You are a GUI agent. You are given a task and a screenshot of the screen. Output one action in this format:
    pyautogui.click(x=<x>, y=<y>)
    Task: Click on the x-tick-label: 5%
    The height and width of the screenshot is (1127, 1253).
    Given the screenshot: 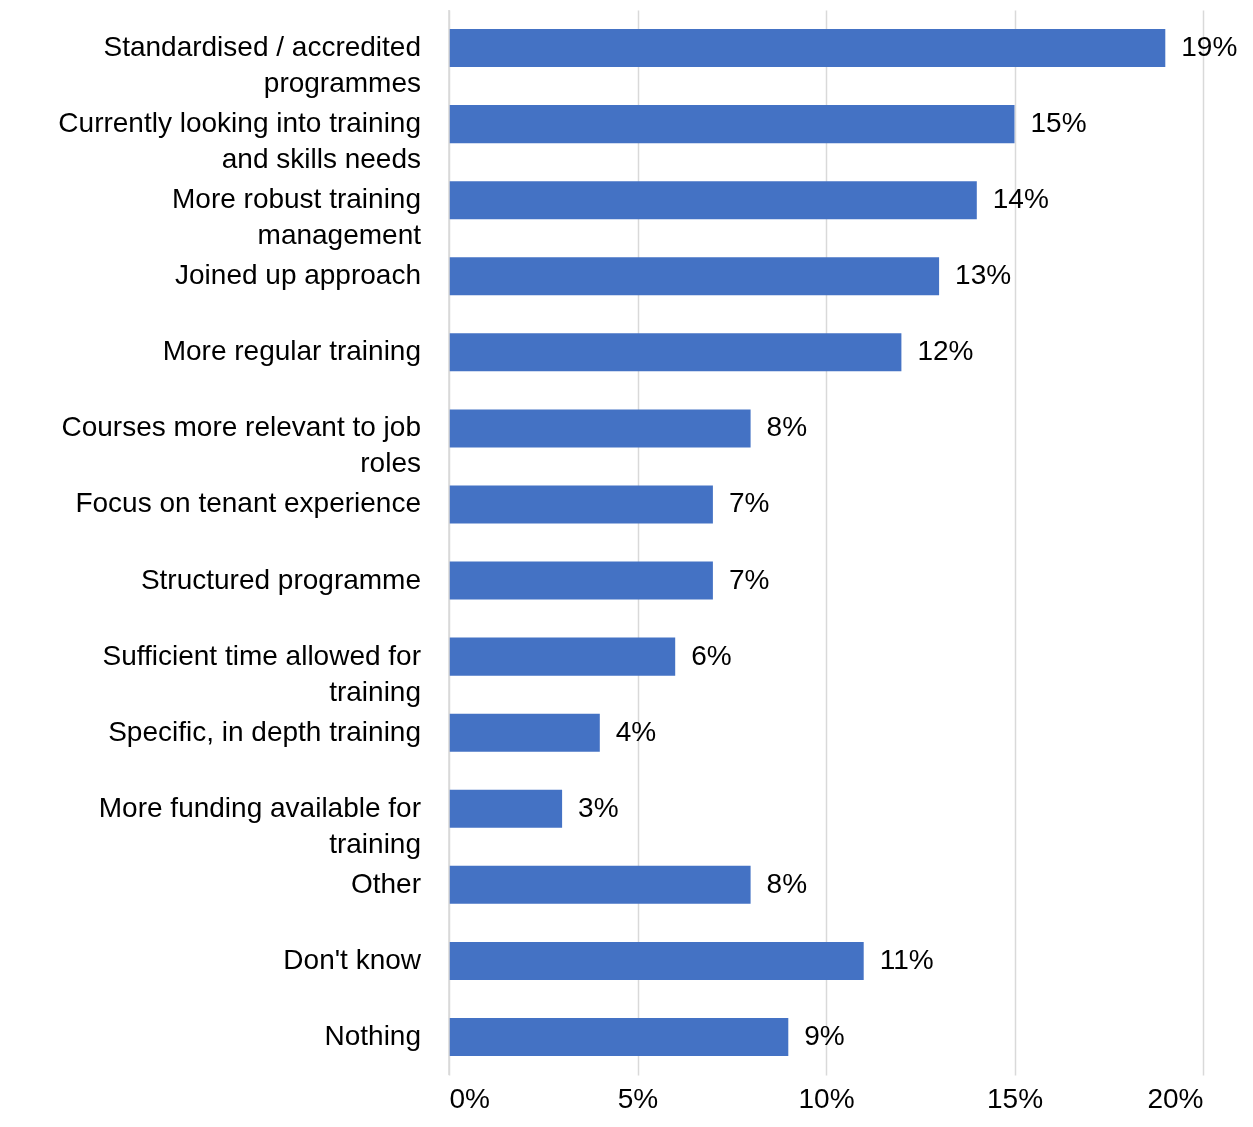 What is the action you would take?
    pyautogui.click(x=638, y=1098)
    